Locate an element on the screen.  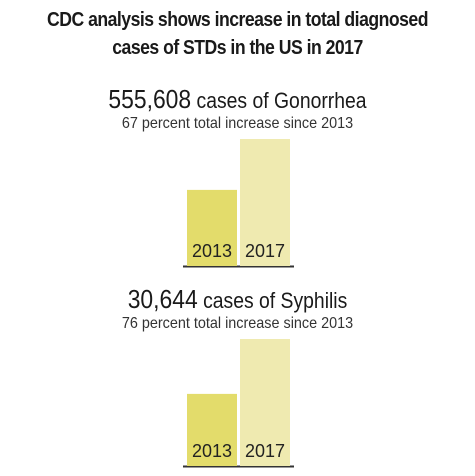
title-line-2: cases of STDs in the US in 2017 is located at coordinates (237, 47).